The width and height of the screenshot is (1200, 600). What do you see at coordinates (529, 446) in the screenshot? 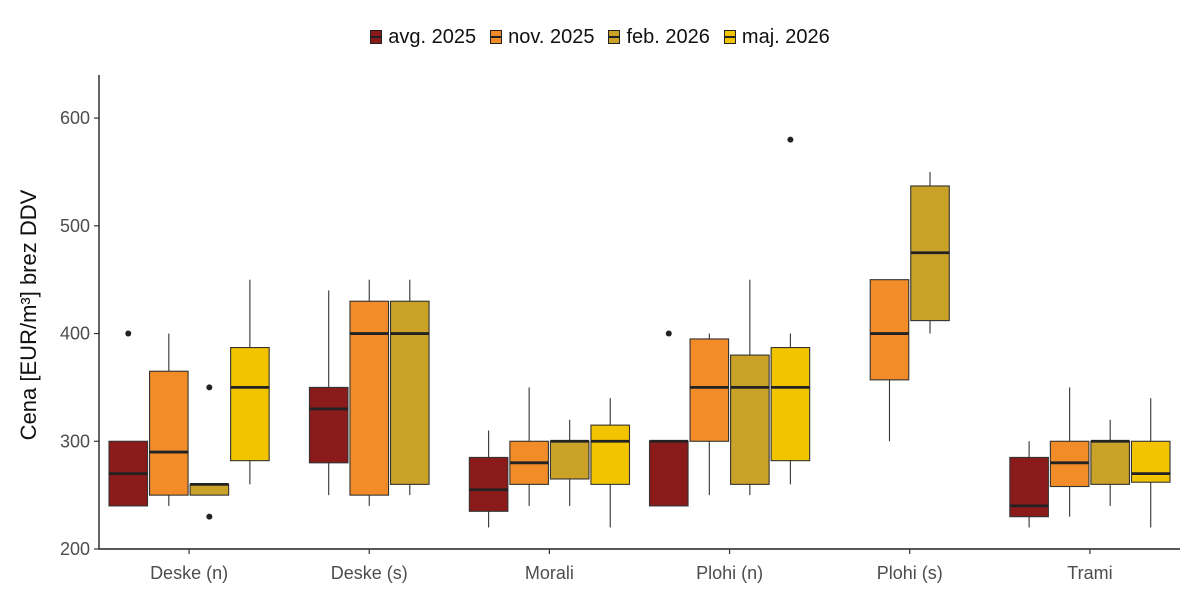
I see `box-nov-2025-morali` at bounding box center [529, 446].